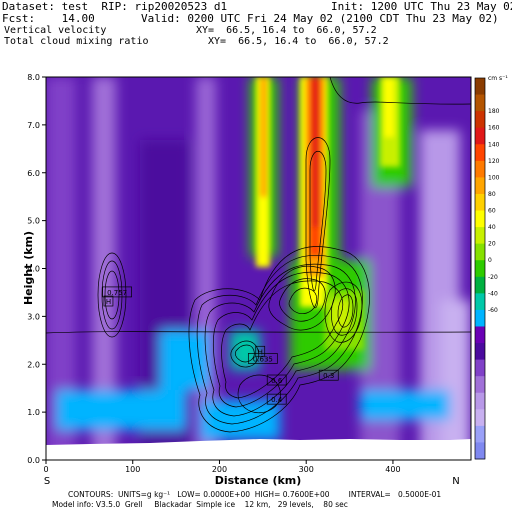 The width and height of the screenshot is (512, 512). I want to click on colorbar-unit: cm s⁻¹, so click(498, 78).